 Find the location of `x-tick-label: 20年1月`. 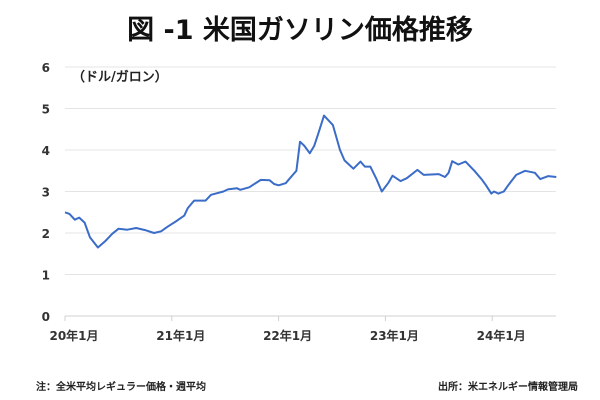

x-tick-label: 20年1月 is located at coordinates (73, 335).